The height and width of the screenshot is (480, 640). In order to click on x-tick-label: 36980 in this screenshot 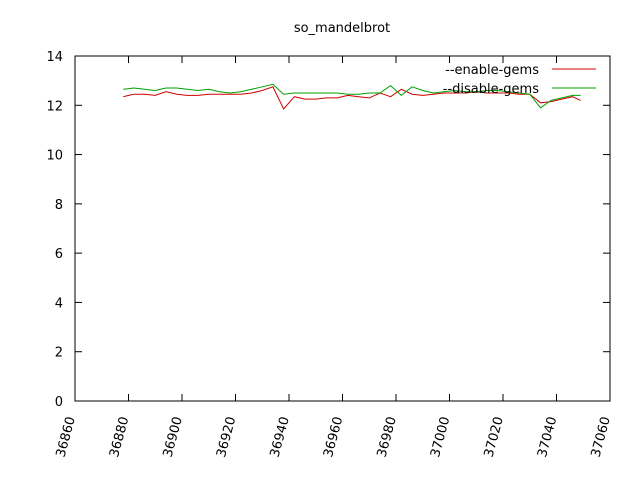, I will do `click(387, 437)`.